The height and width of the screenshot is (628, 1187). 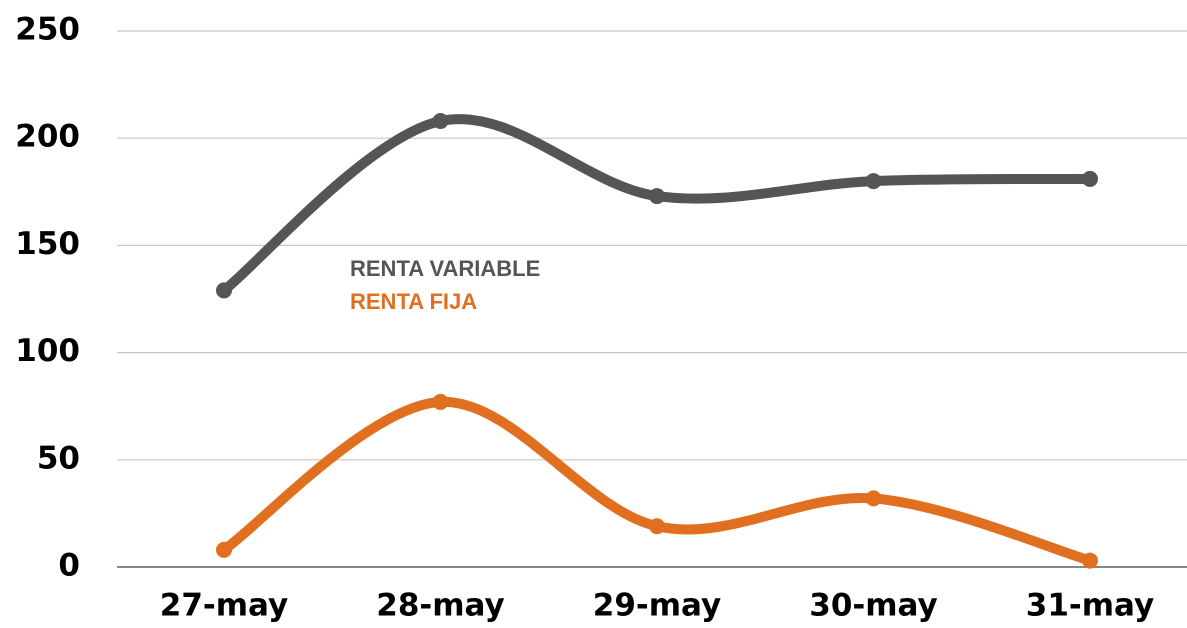 I want to click on y-tick-label: 0, so click(x=69, y=566).